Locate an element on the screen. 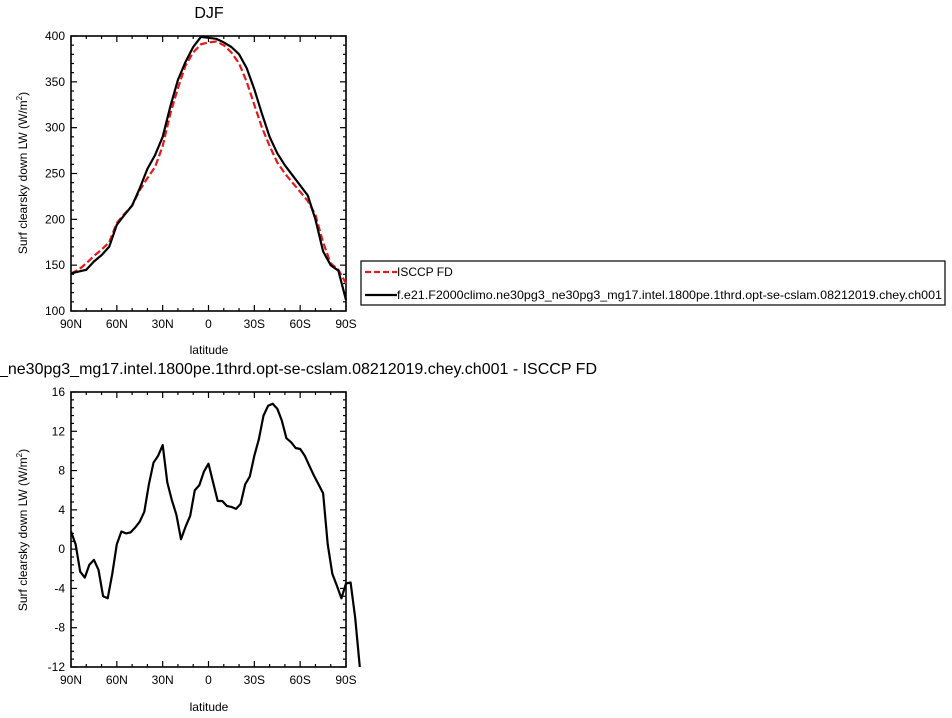  bottom-x-tick-labels: 90N 60N 30N 0 30S 60S 90S is located at coordinates (208, 680).